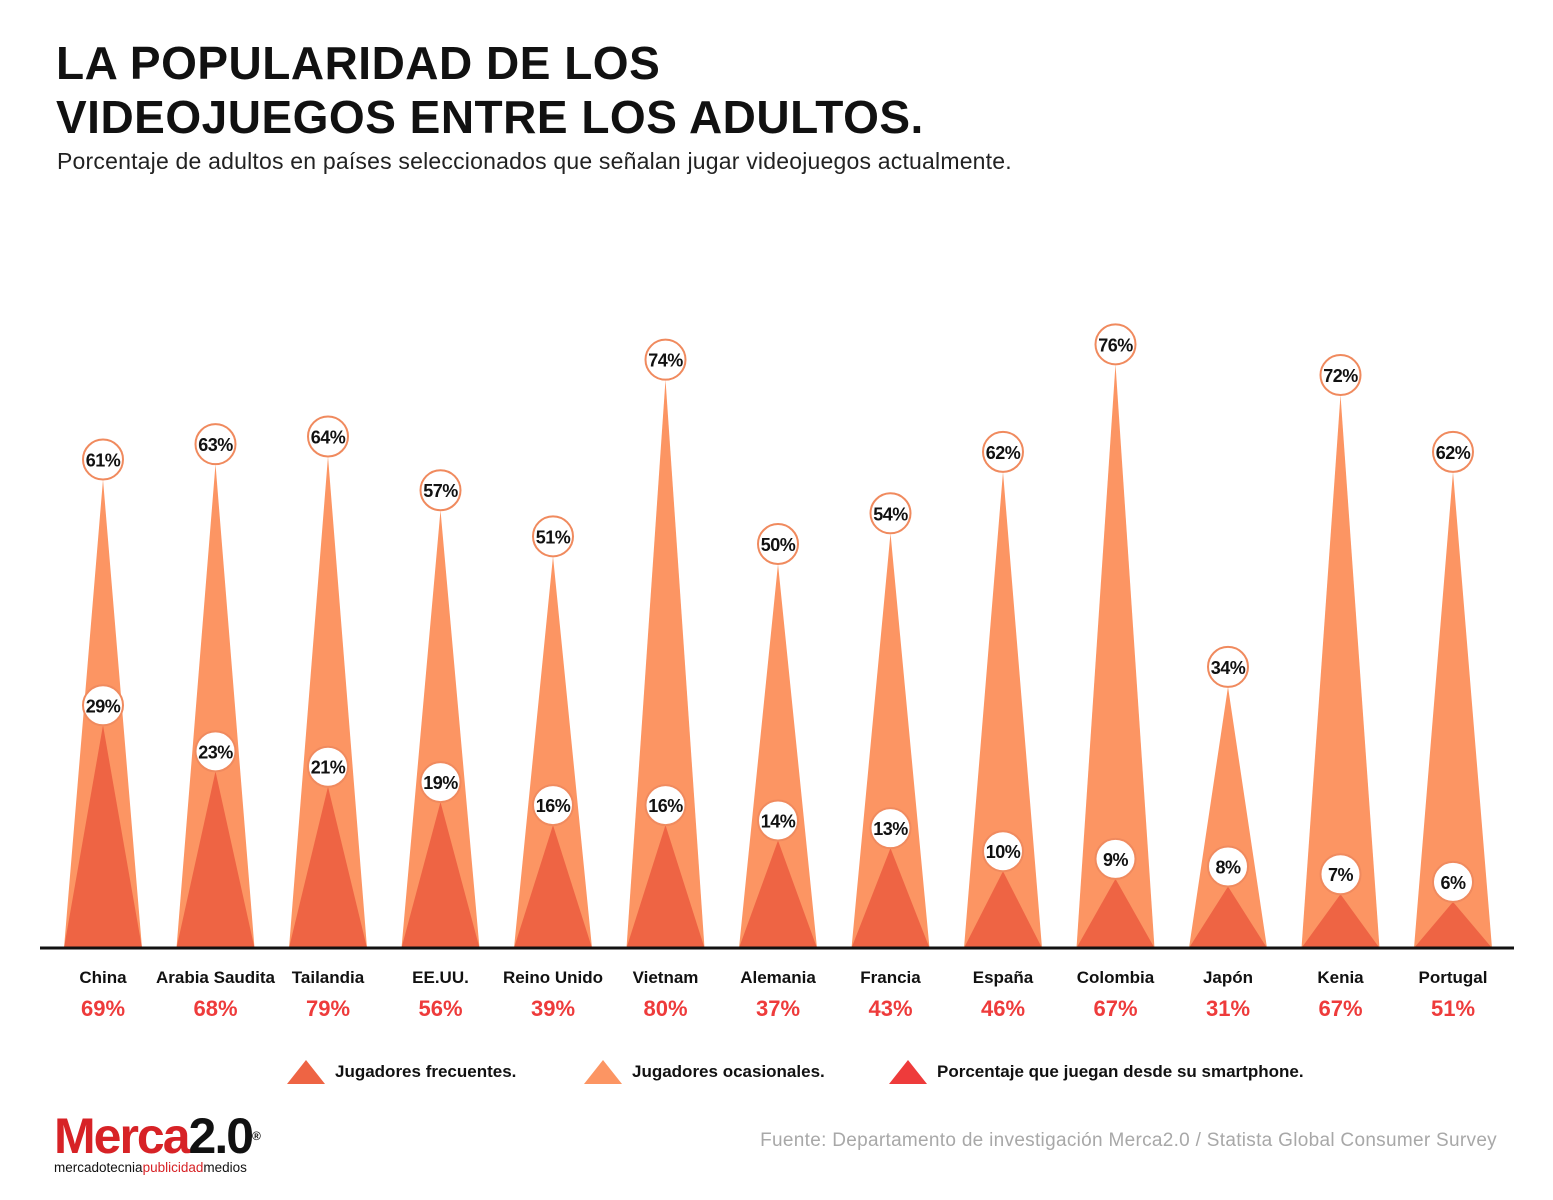 The image size is (1553, 1200). I want to click on logo-brand: Merca, so click(122, 1136).